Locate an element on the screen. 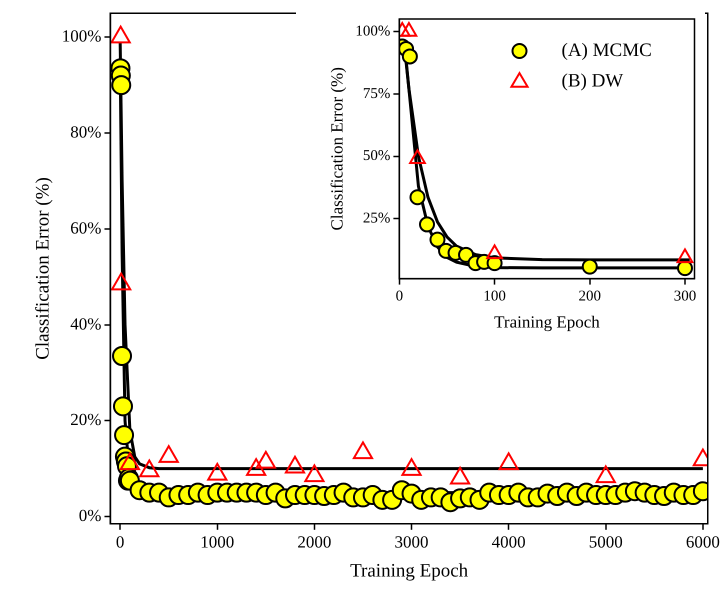  x-tick-label: 5000 is located at coordinates (605, 542).